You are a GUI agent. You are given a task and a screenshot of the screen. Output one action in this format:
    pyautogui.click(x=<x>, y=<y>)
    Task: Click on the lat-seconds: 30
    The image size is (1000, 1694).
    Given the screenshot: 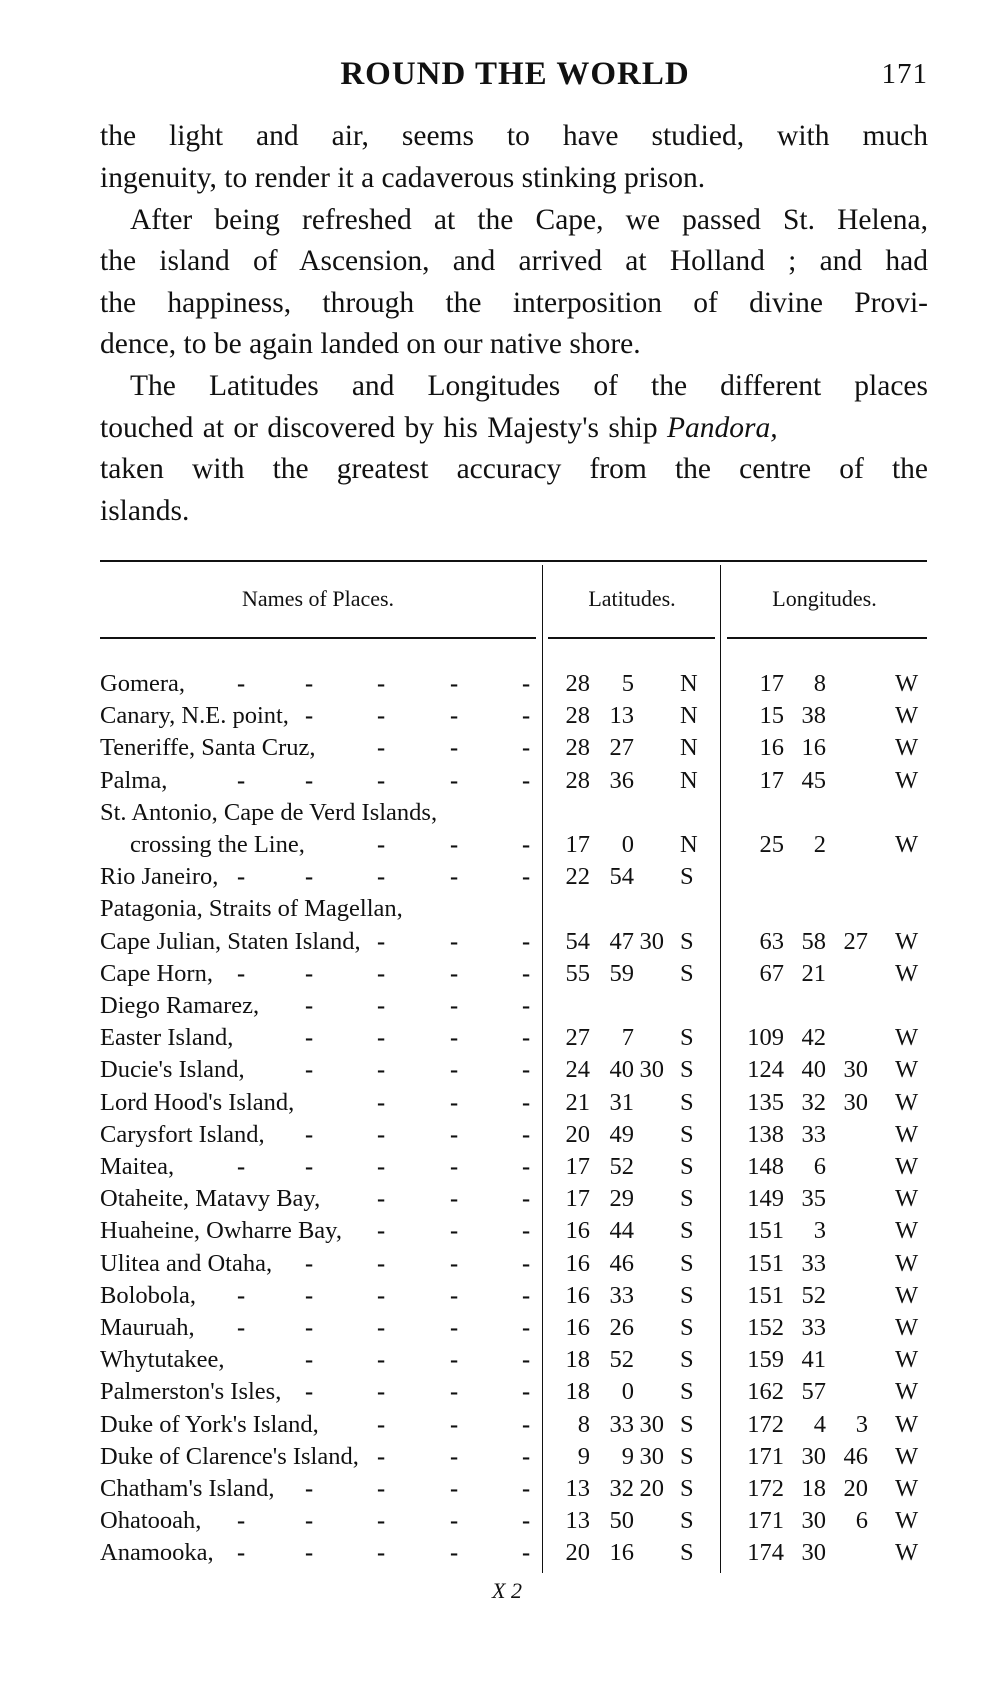 What is the action you would take?
    pyautogui.click(x=652, y=941)
    